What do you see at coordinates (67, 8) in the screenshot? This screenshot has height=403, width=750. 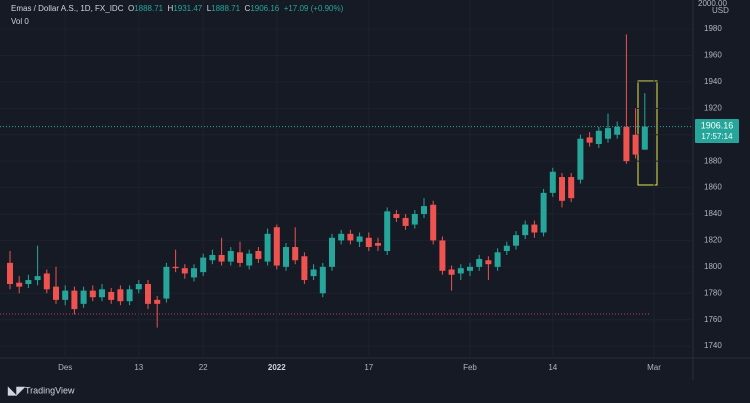 I see `symbol: Emas / Dollar A.S., 1D, FX_IDC` at bounding box center [67, 8].